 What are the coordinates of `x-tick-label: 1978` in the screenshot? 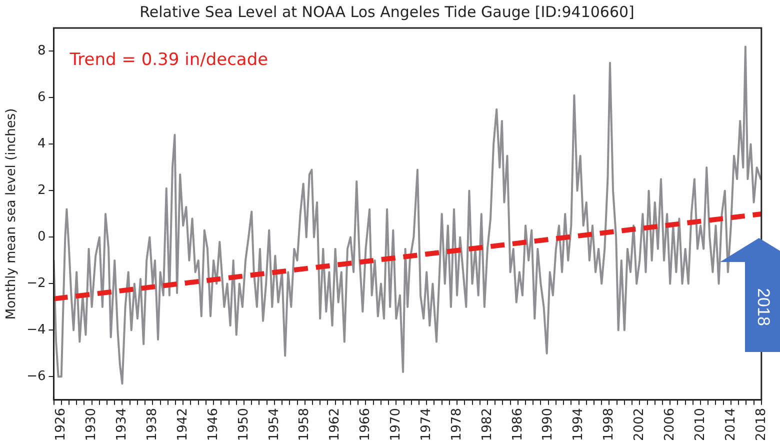 It's located at (456, 425).